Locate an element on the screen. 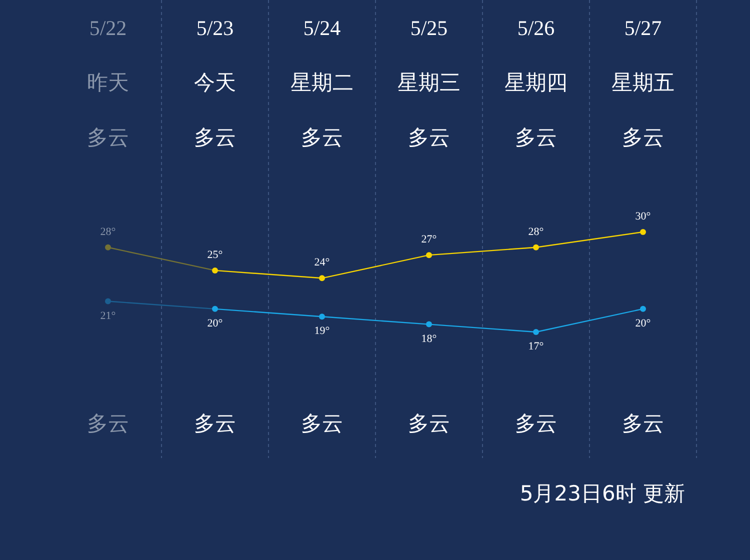  text: 星期四 is located at coordinates (536, 82).